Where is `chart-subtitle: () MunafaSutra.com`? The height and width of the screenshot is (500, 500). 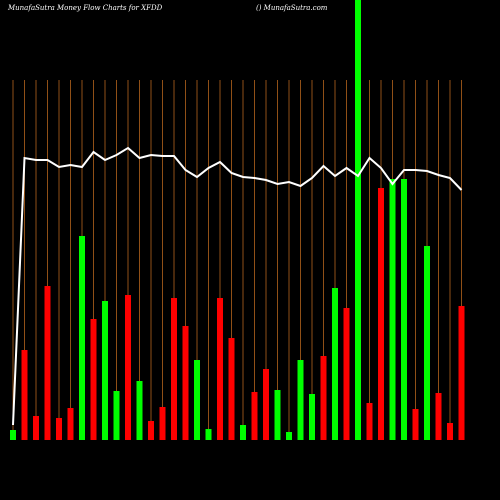 chart-subtitle: () MunafaSutra.com is located at coordinates (292, 8).